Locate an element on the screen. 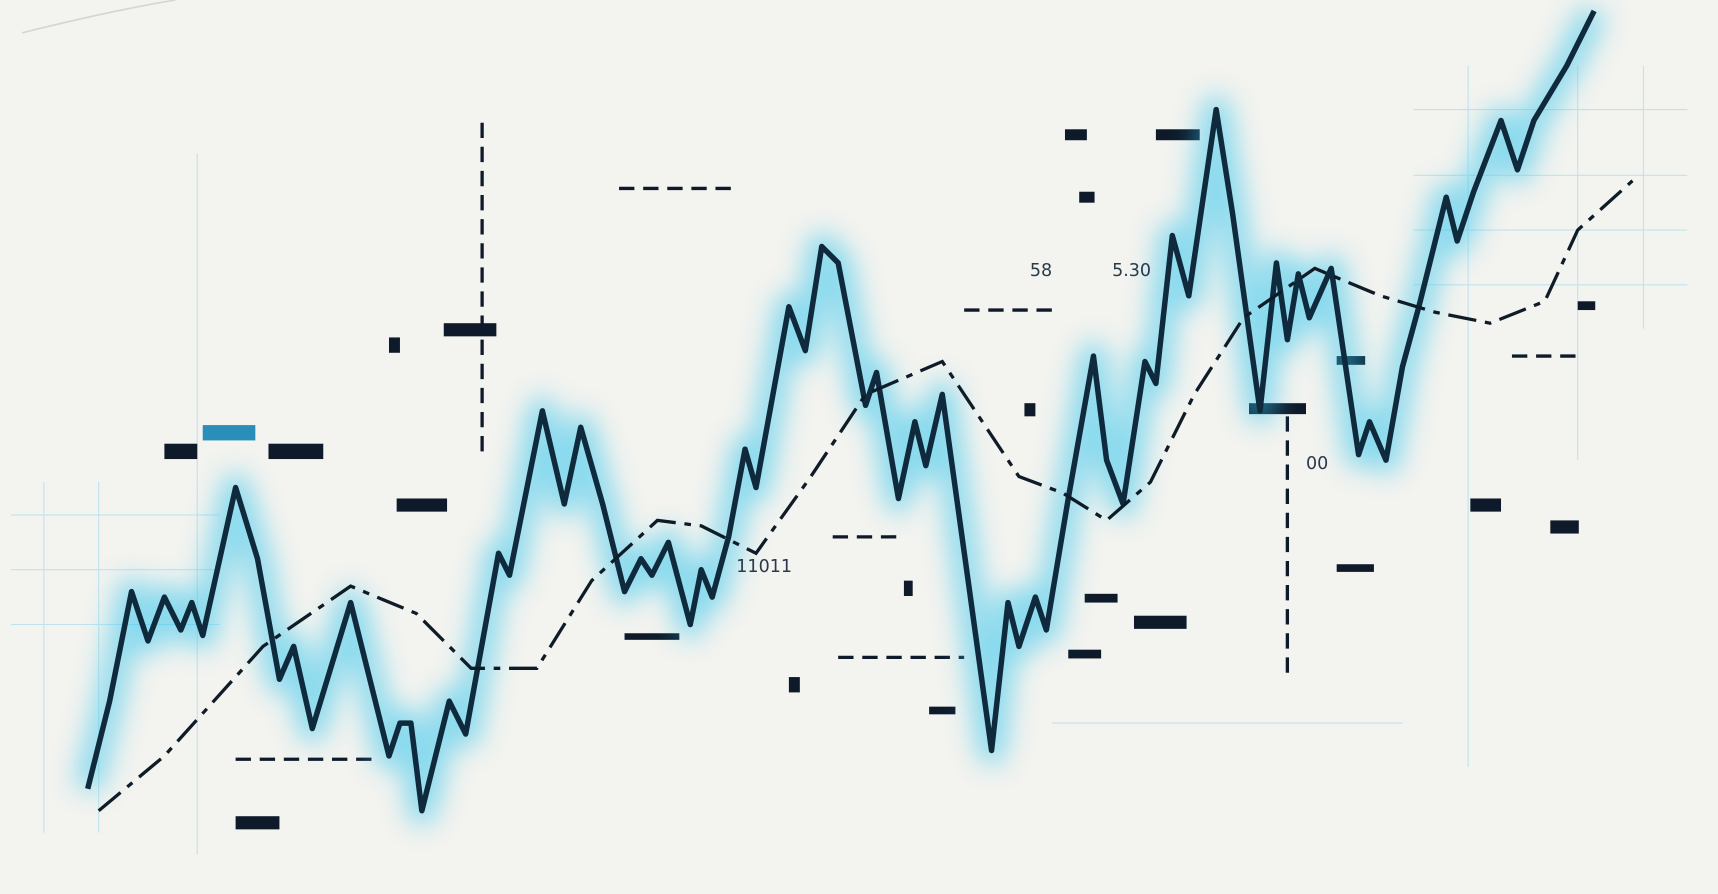 Image resolution: width=1718 pixels, height=894 pixels. label: 5.30 is located at coordinates (1131, 271).